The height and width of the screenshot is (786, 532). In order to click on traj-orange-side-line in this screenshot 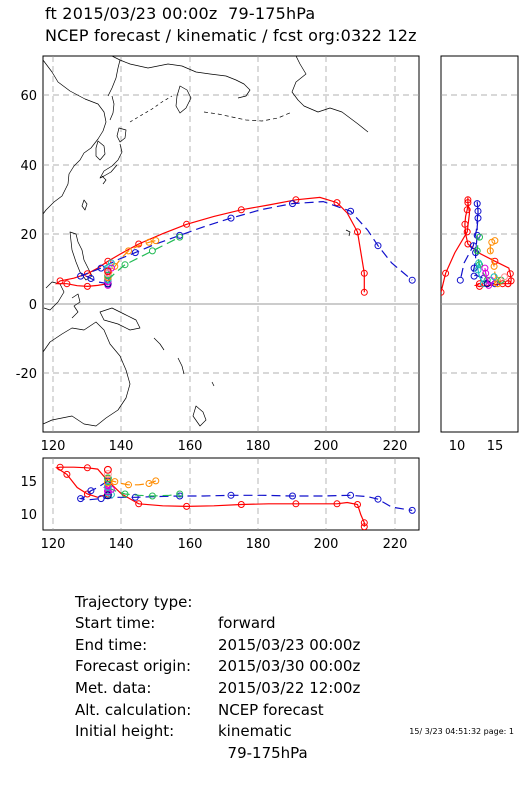, I will do `click(493, 260)`.